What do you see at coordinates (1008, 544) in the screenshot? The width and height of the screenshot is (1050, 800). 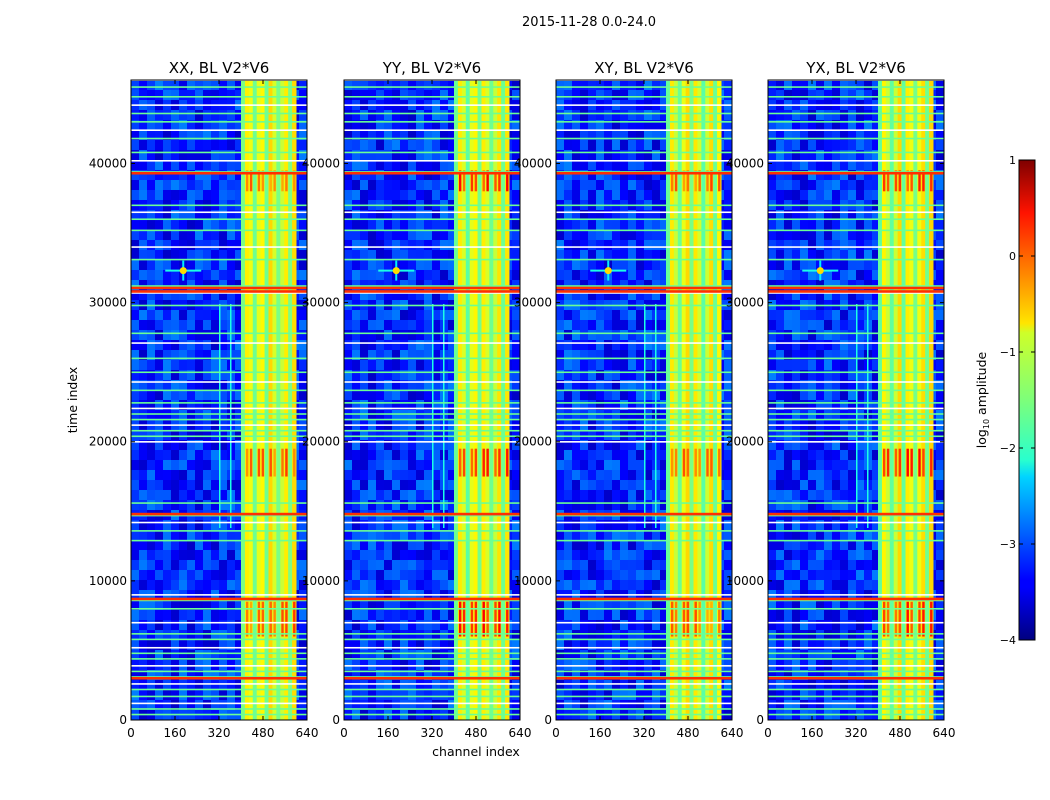 I see `colorbar-tick-label: −3` at bounding box center [1008, 544].